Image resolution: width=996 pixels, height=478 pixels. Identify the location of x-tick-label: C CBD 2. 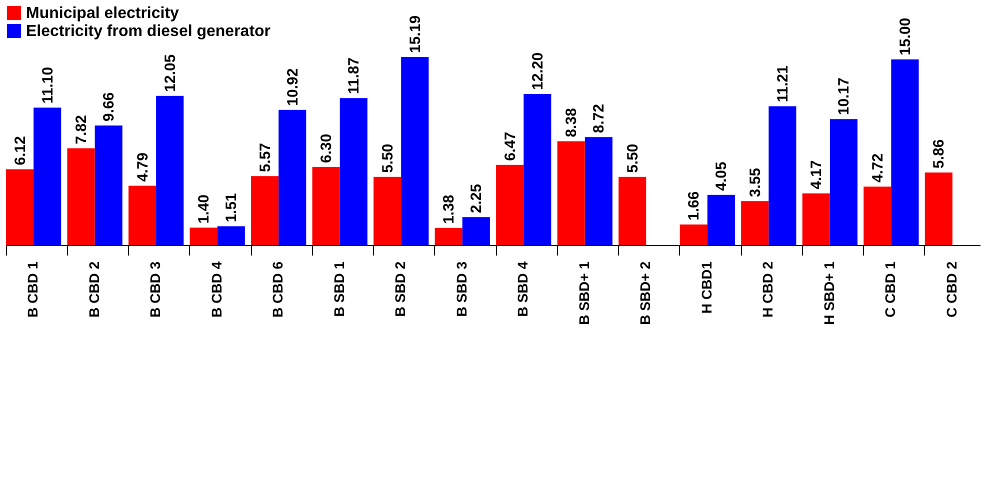
(951, 289).